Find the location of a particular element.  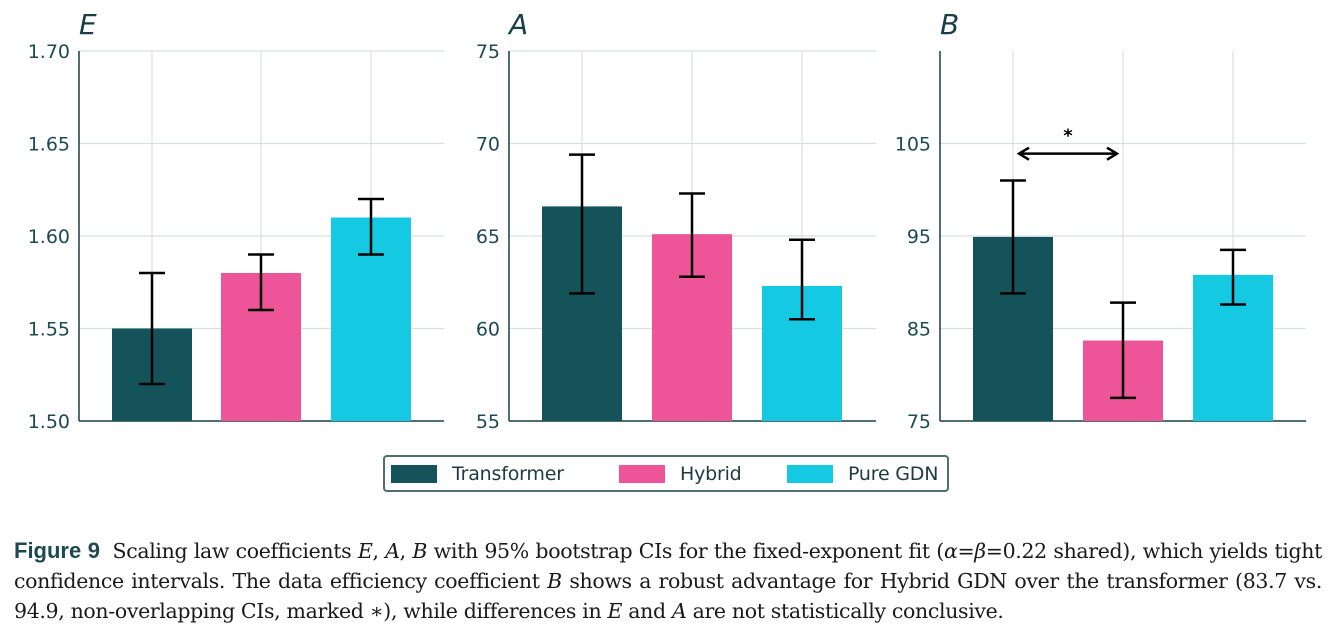

panel-a-title: A is located at coordinates (517, 24).